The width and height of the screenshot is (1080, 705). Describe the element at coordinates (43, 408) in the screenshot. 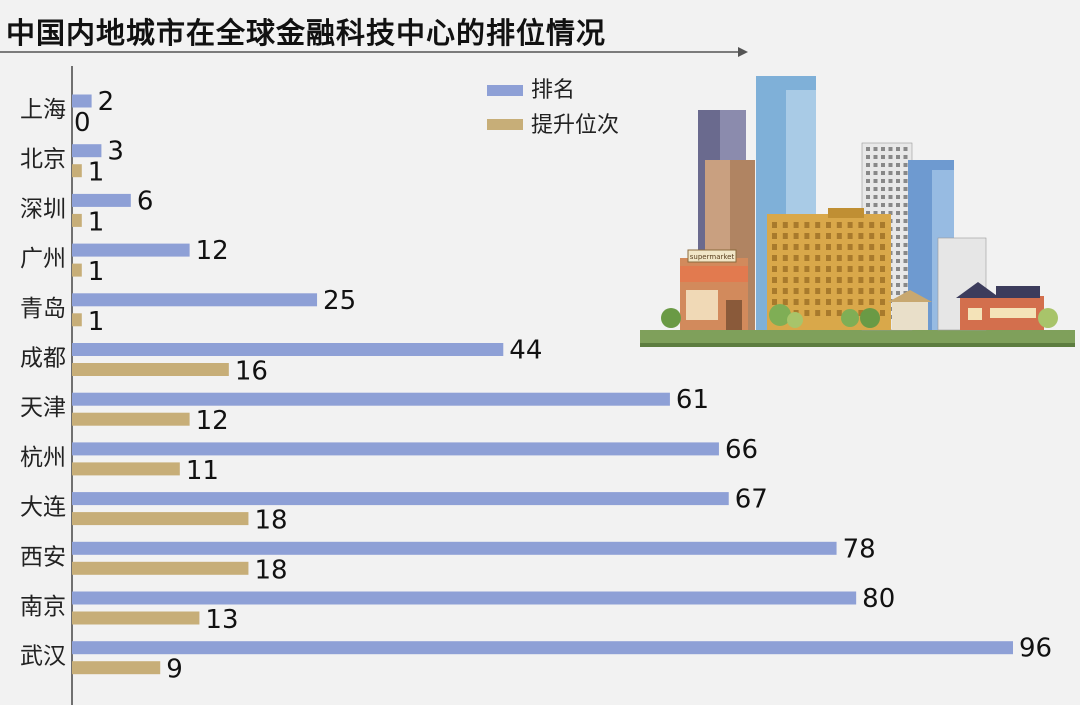

I see `category-label: 天津` at that location.